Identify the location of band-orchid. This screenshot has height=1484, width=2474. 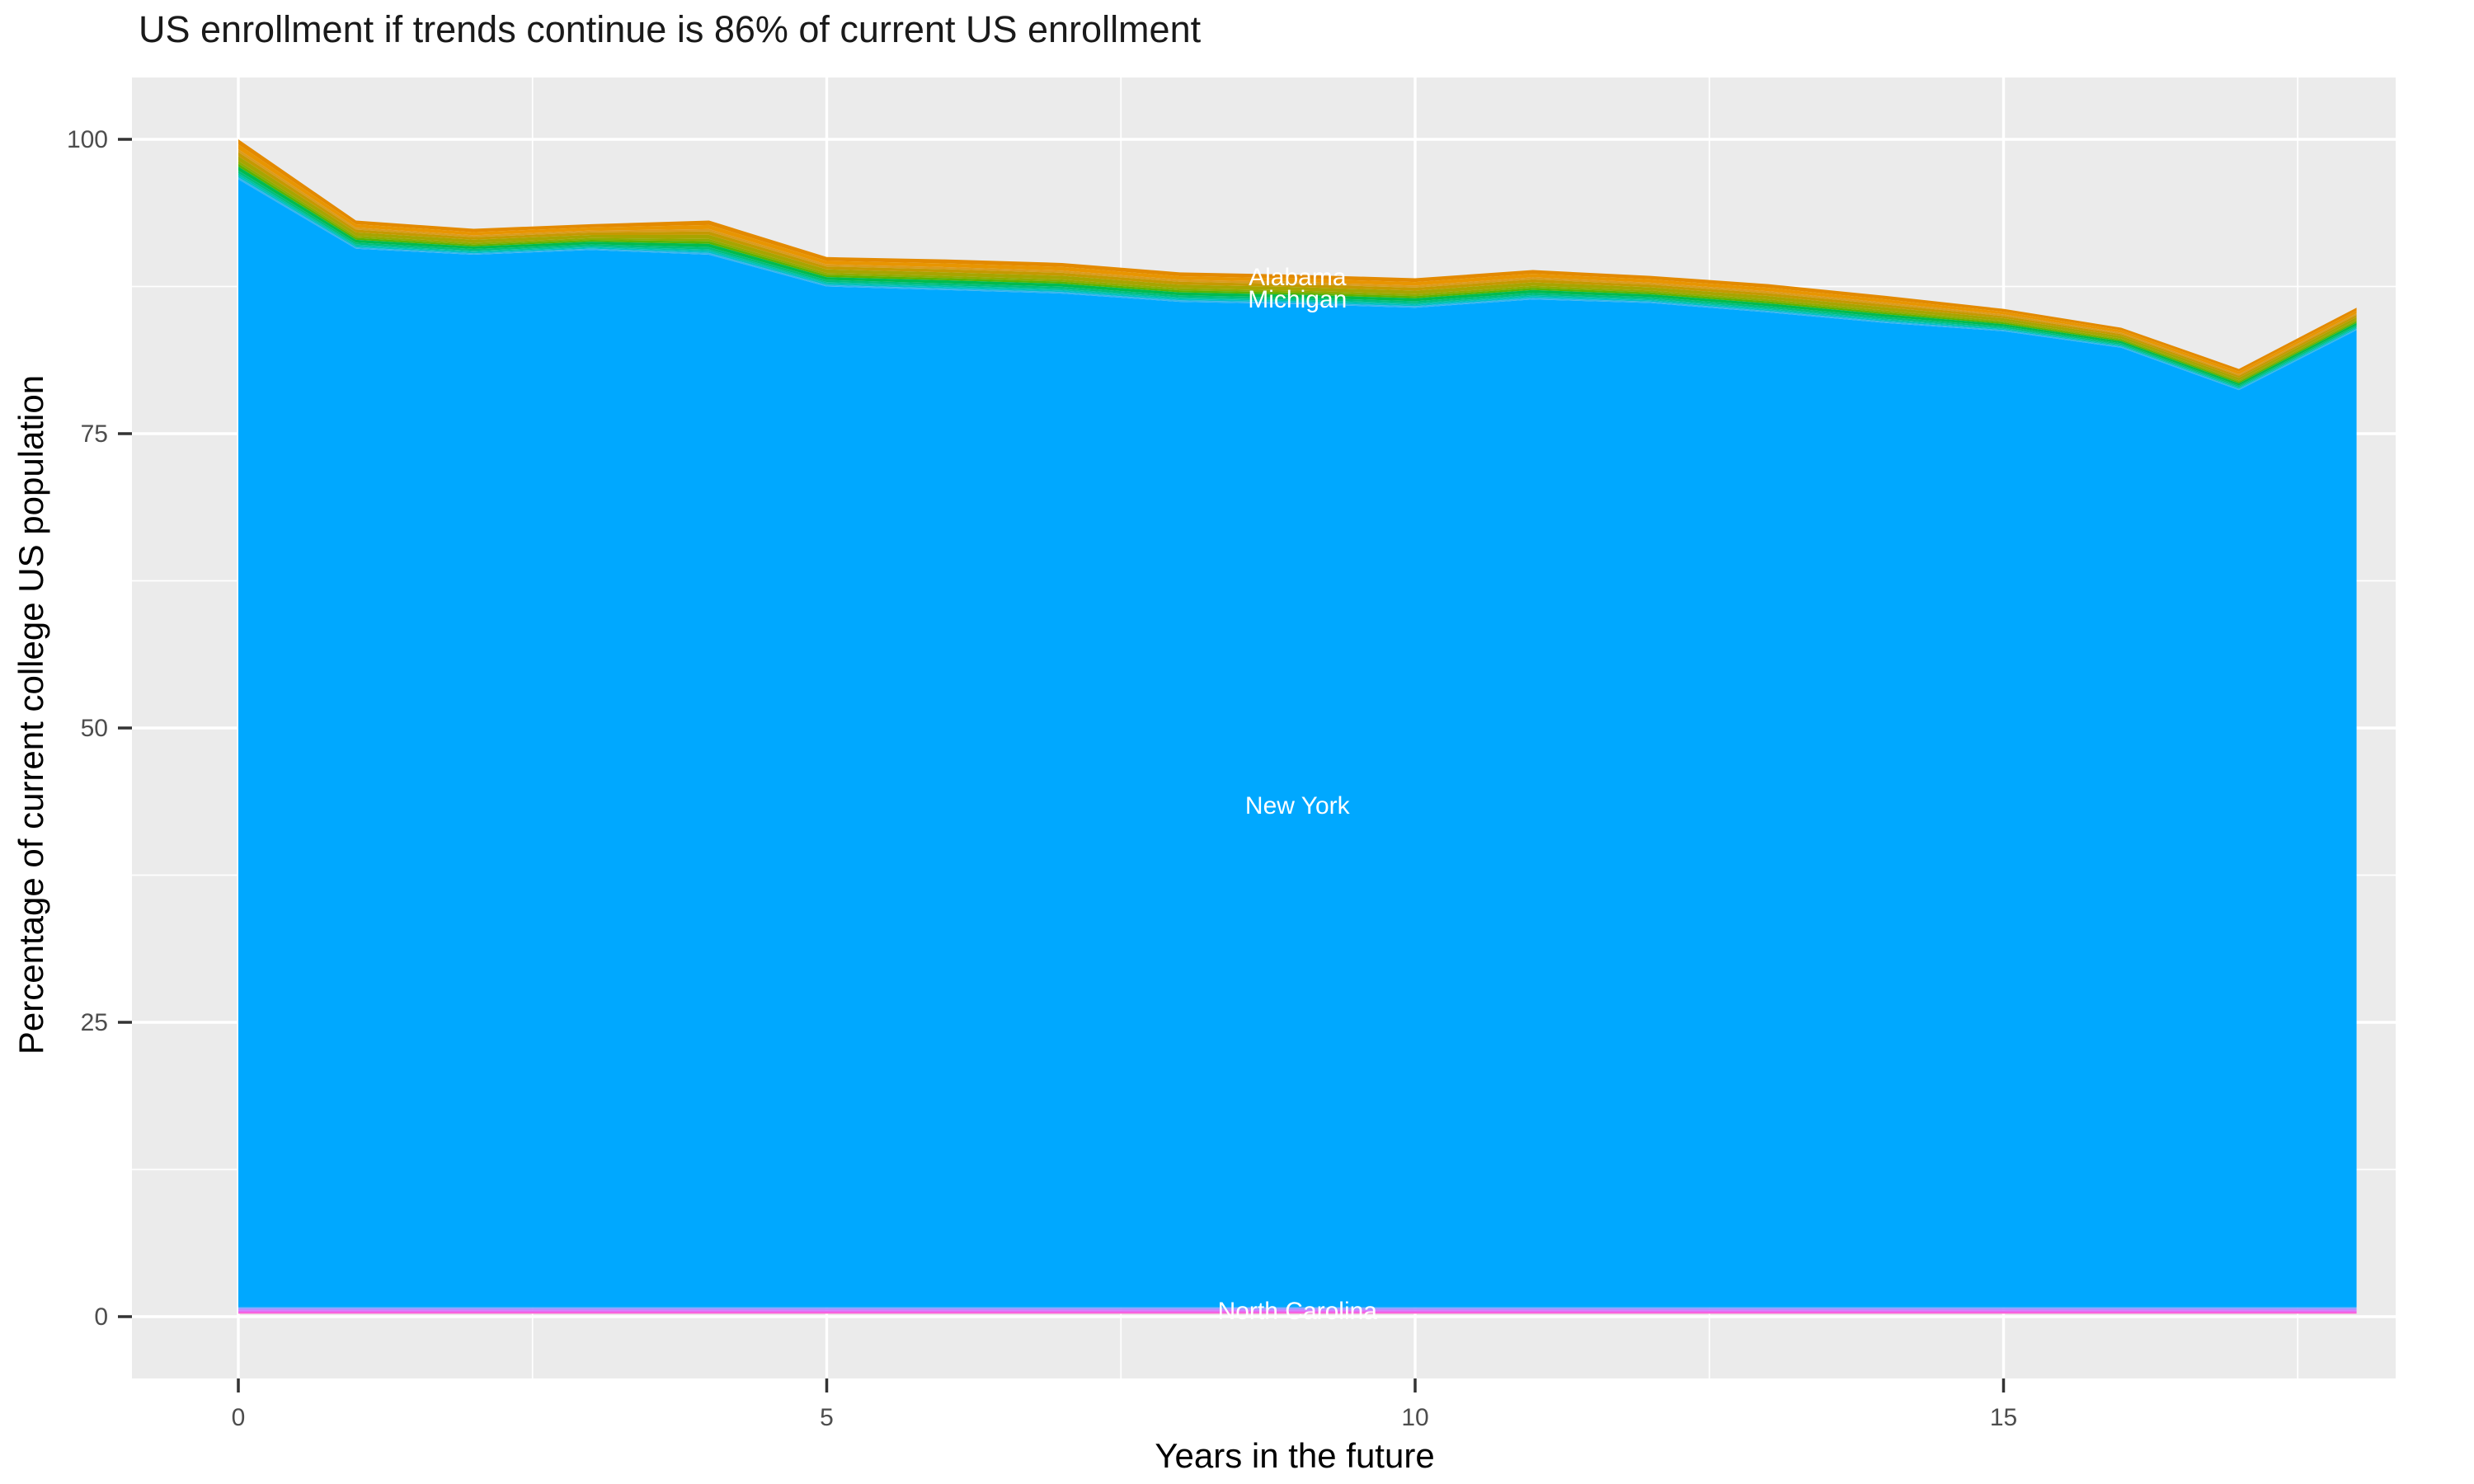
(1297, 1311).